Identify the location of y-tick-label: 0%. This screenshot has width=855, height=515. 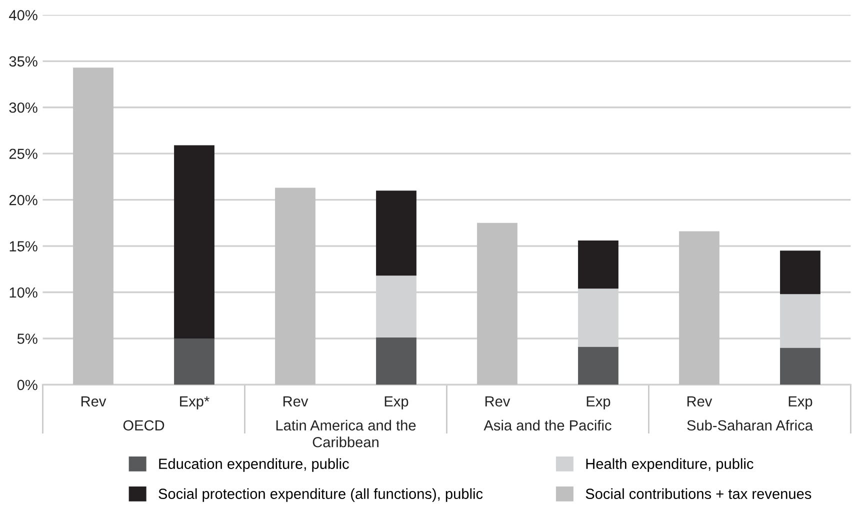
(27, 385).